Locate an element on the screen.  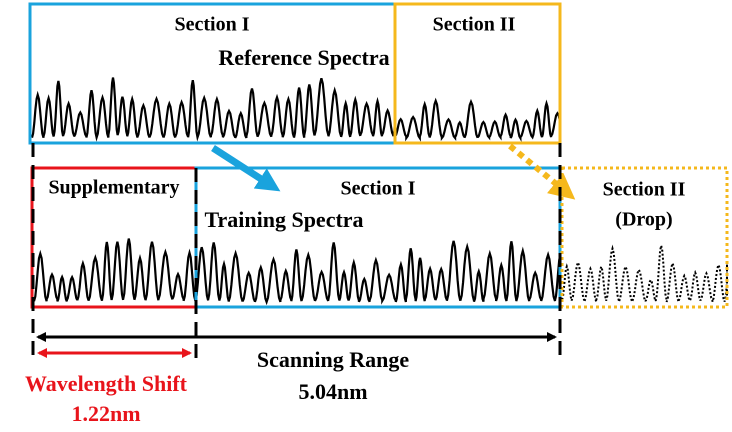
shift-arrow is located at coordinates (246, 168).